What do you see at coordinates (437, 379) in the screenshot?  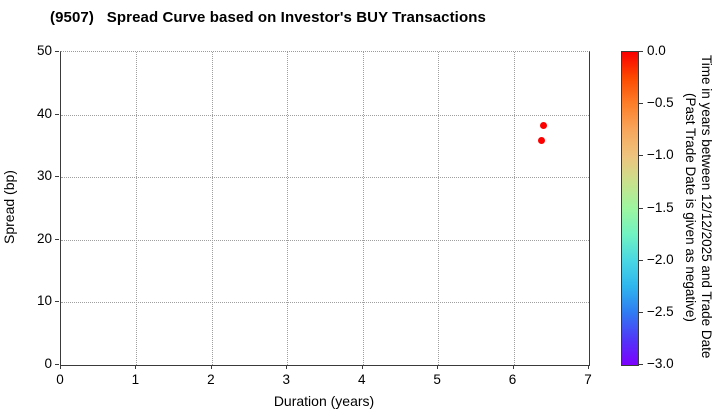 I see `x-tick-label: 5` at bounding box center [437, 379].